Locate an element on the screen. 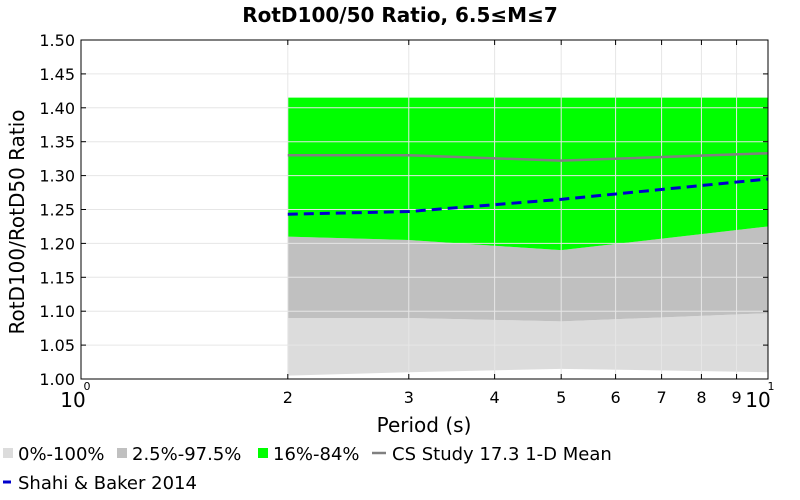  y-tick-label: 1.30 is located at coordinates (57, 176).